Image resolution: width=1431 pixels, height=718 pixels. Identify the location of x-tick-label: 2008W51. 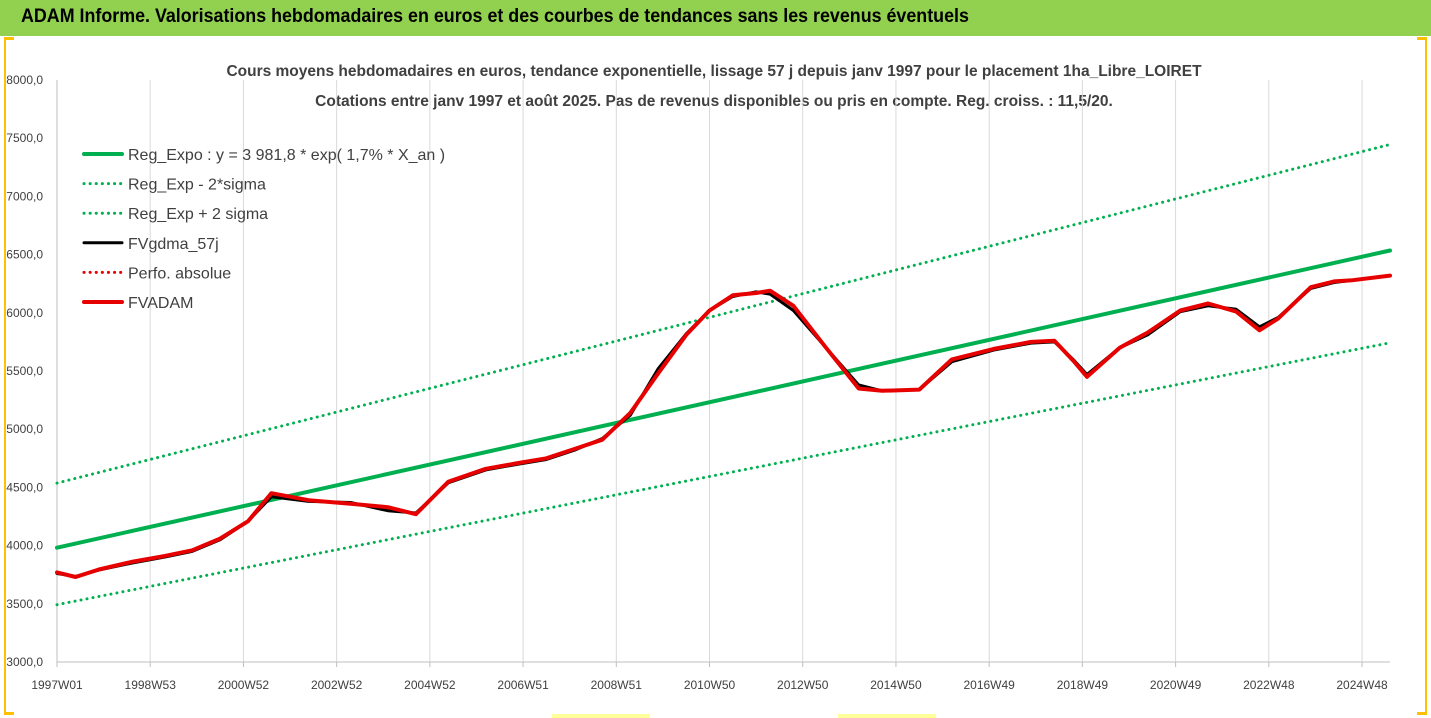
(617, 685).